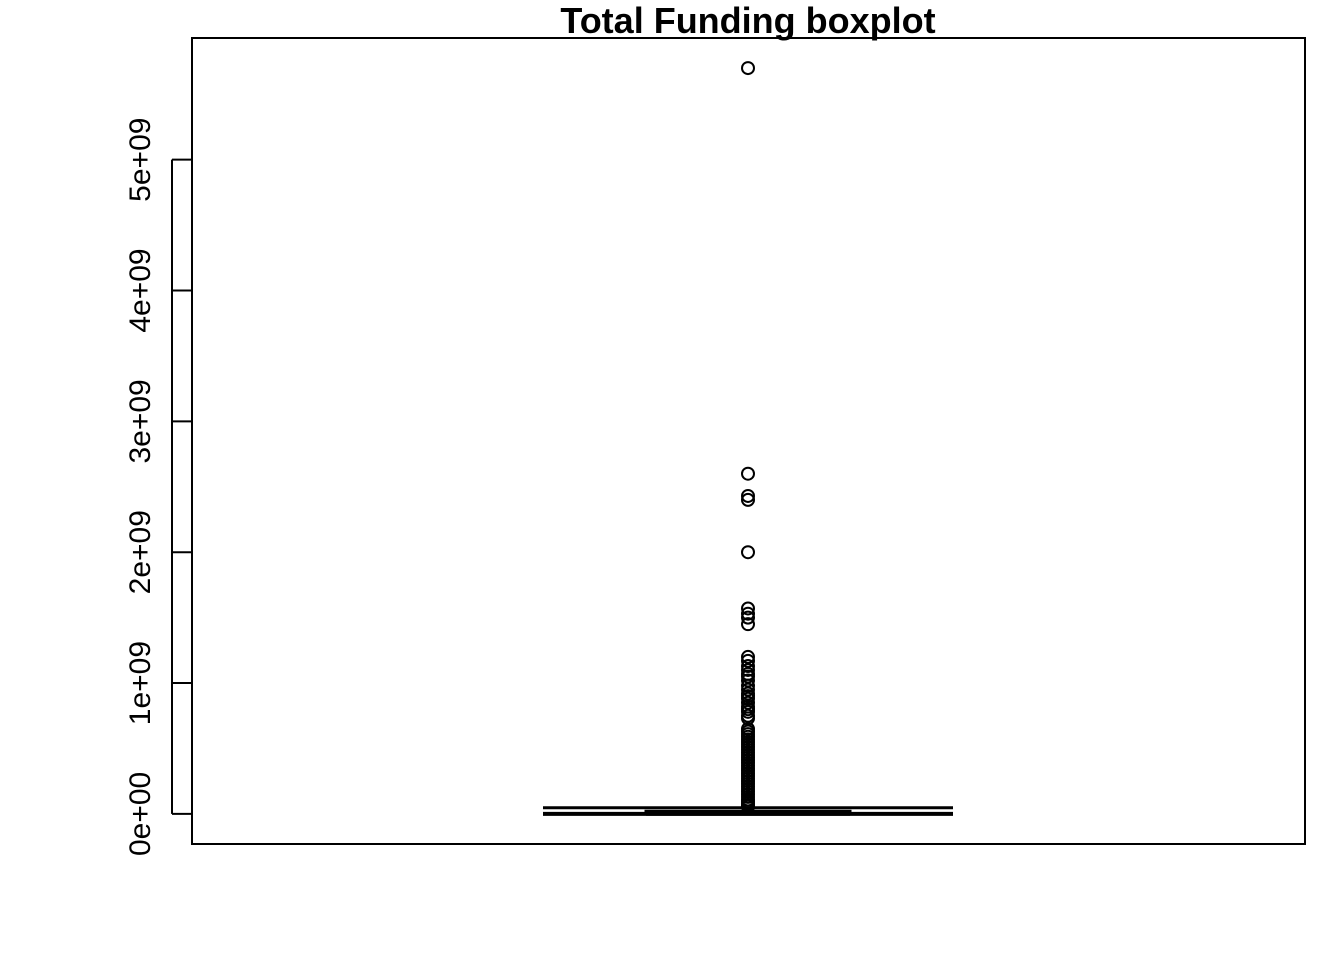 The height and width of the screenshot is (960, 1344). Describe the element at coordinates (140, 421) in the screenshot. I see `y-tick-label: 3e+09` at that location.